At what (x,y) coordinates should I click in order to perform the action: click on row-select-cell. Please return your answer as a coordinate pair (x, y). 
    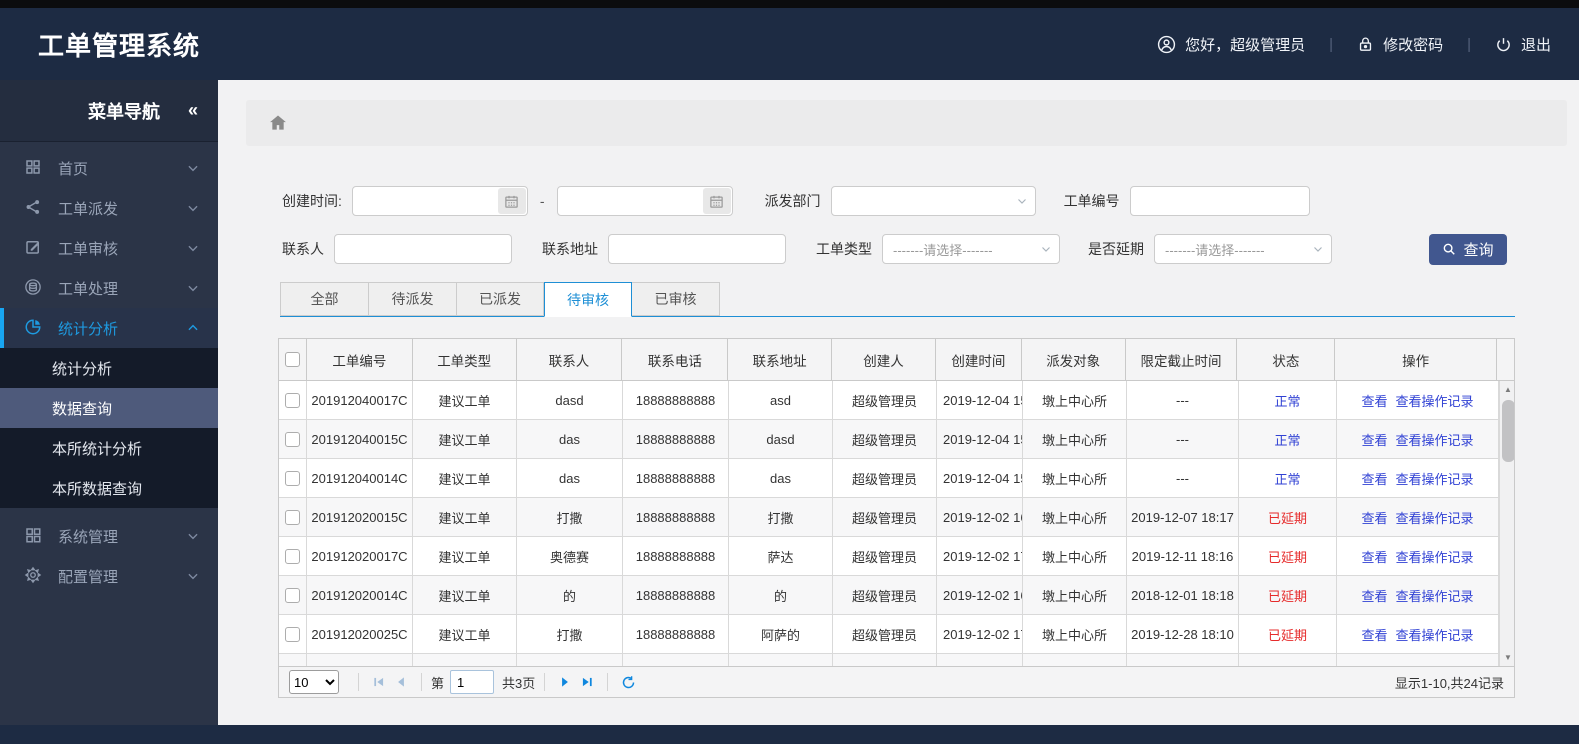
    Looking at the image, I should click on (293, 634).